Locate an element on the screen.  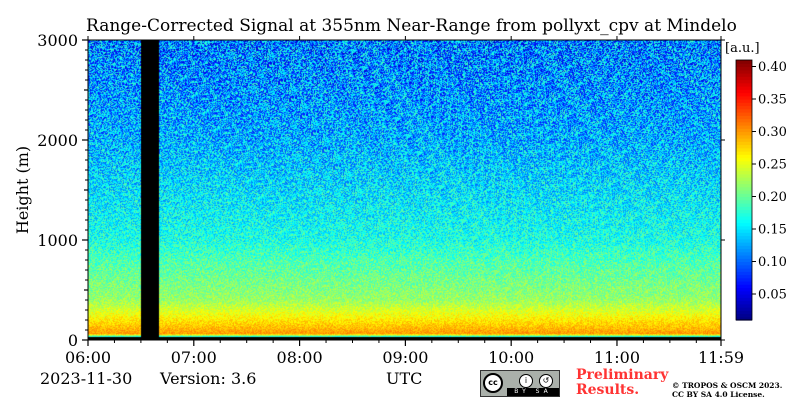
y-tick-label: 0 is located at coordinates (73, 340).